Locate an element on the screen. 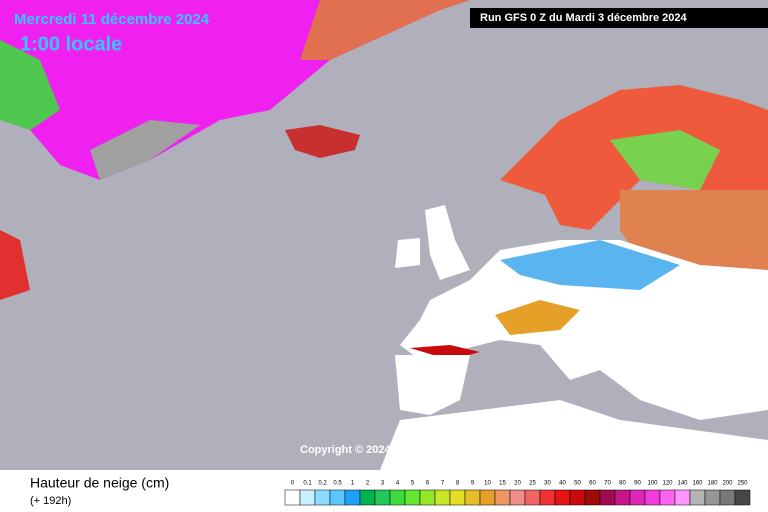 The width and height of the screenshot is (768, 512). legend-level: 140 is located at coordinates (682, 484).